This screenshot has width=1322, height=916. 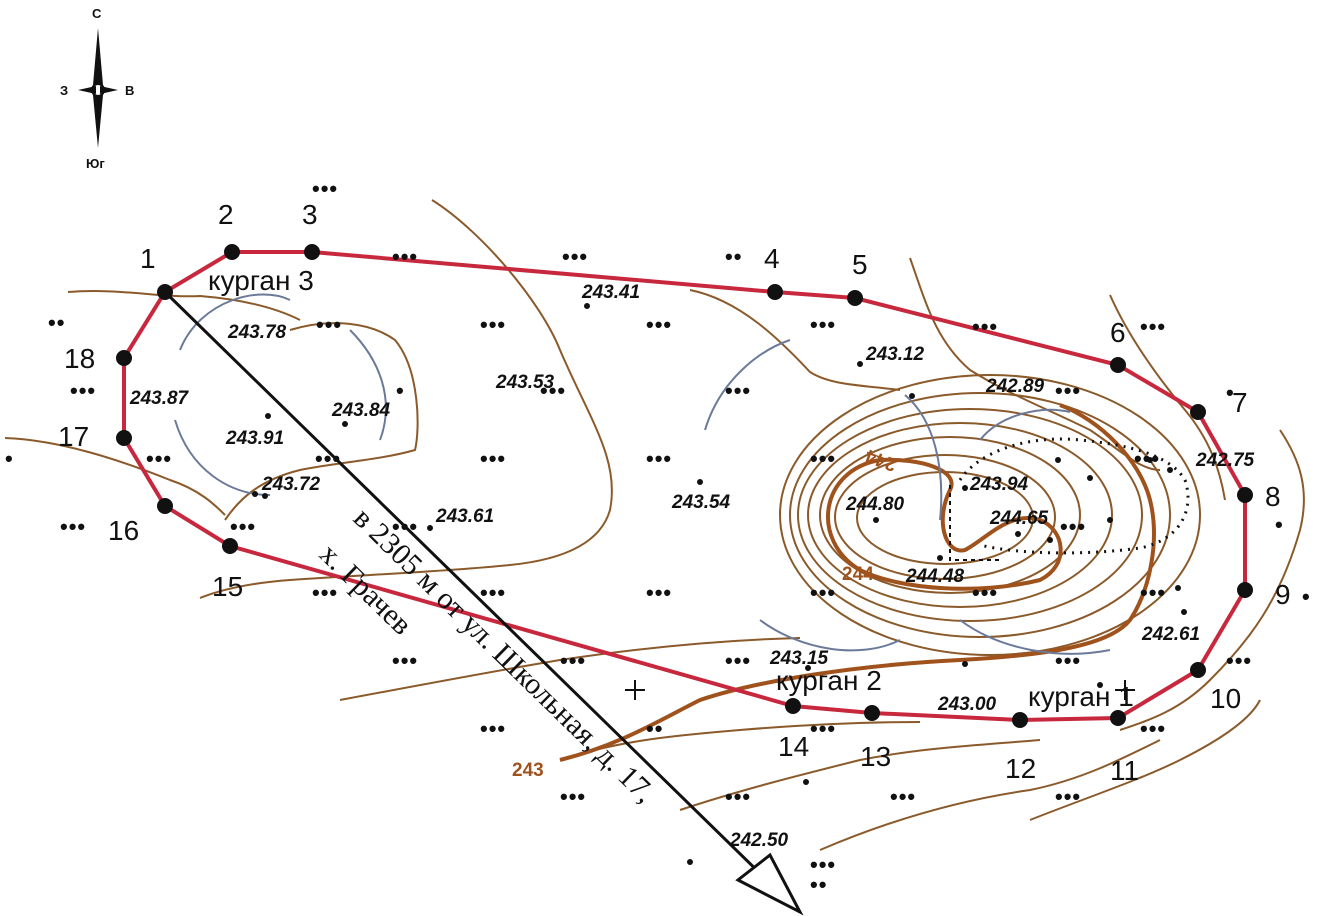 I want to click on elevation-label: 243.91, so click(x=254, y=438).